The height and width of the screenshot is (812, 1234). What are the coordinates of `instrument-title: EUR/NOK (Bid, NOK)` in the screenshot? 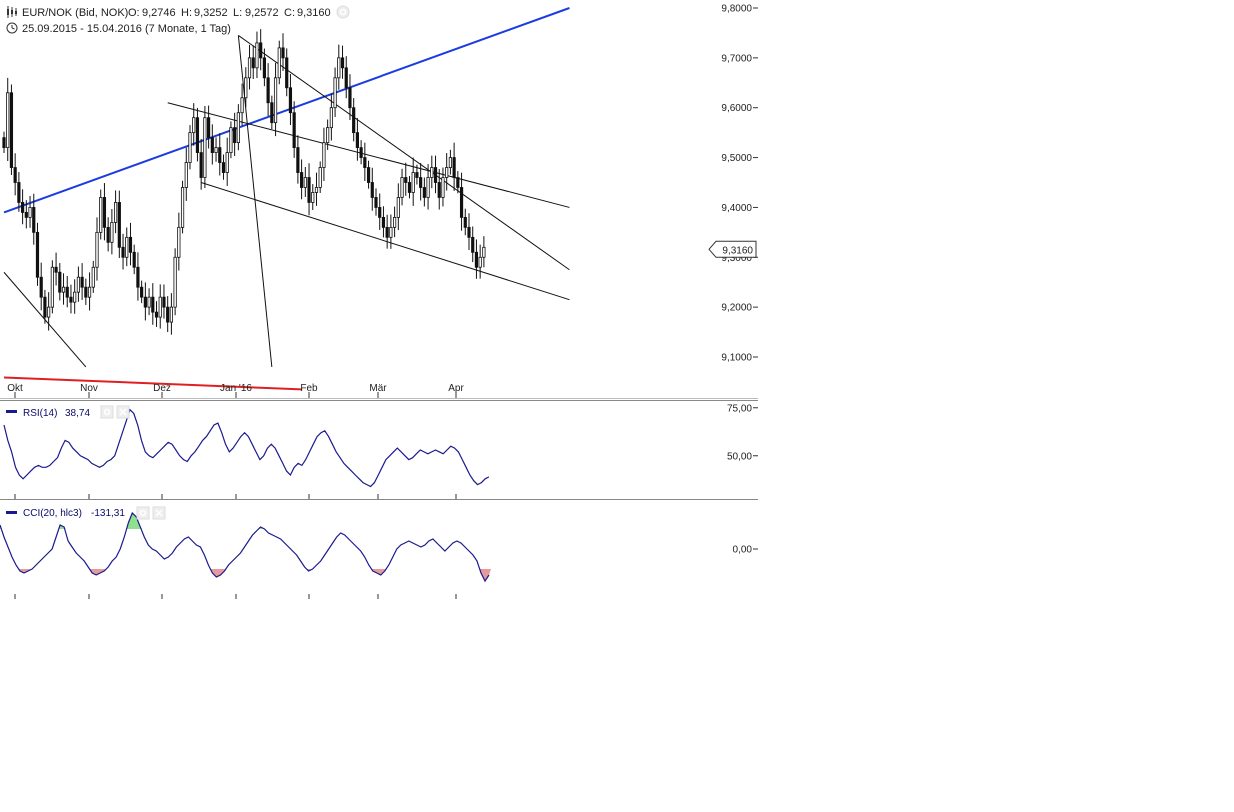 It's located at (75, 13).